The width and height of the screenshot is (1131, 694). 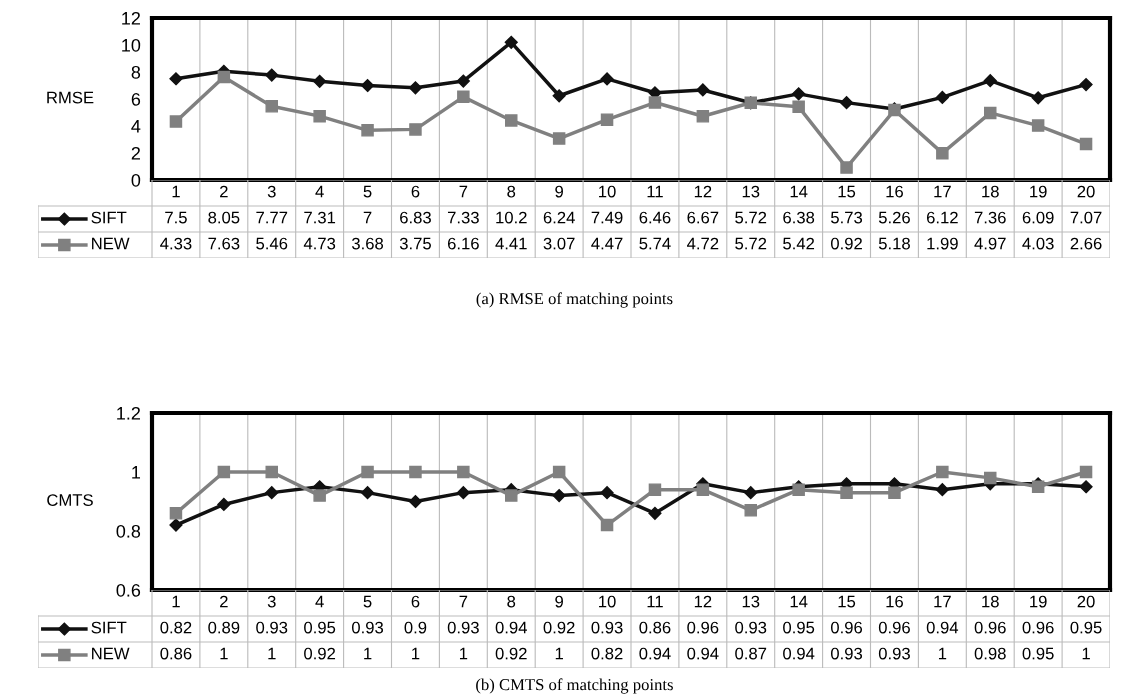 I want to click on data-label: 7.33, so click(x=463, y=217).